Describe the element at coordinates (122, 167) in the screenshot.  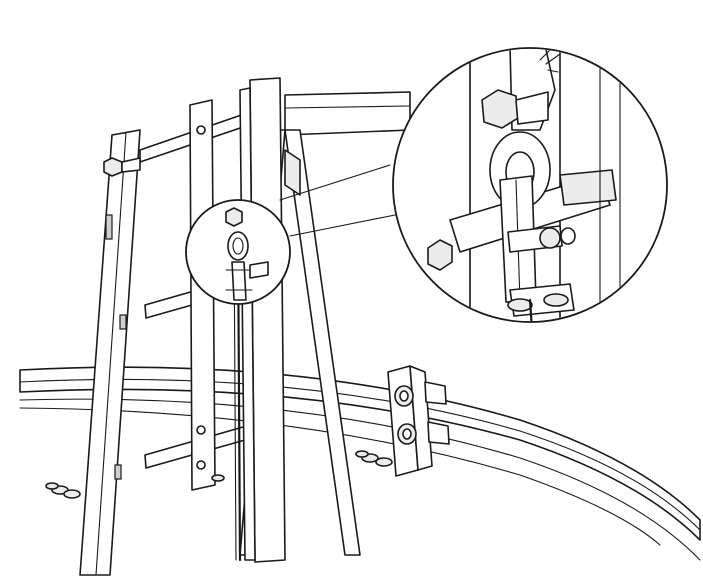
I see `hex-nut-top-left` at that location.